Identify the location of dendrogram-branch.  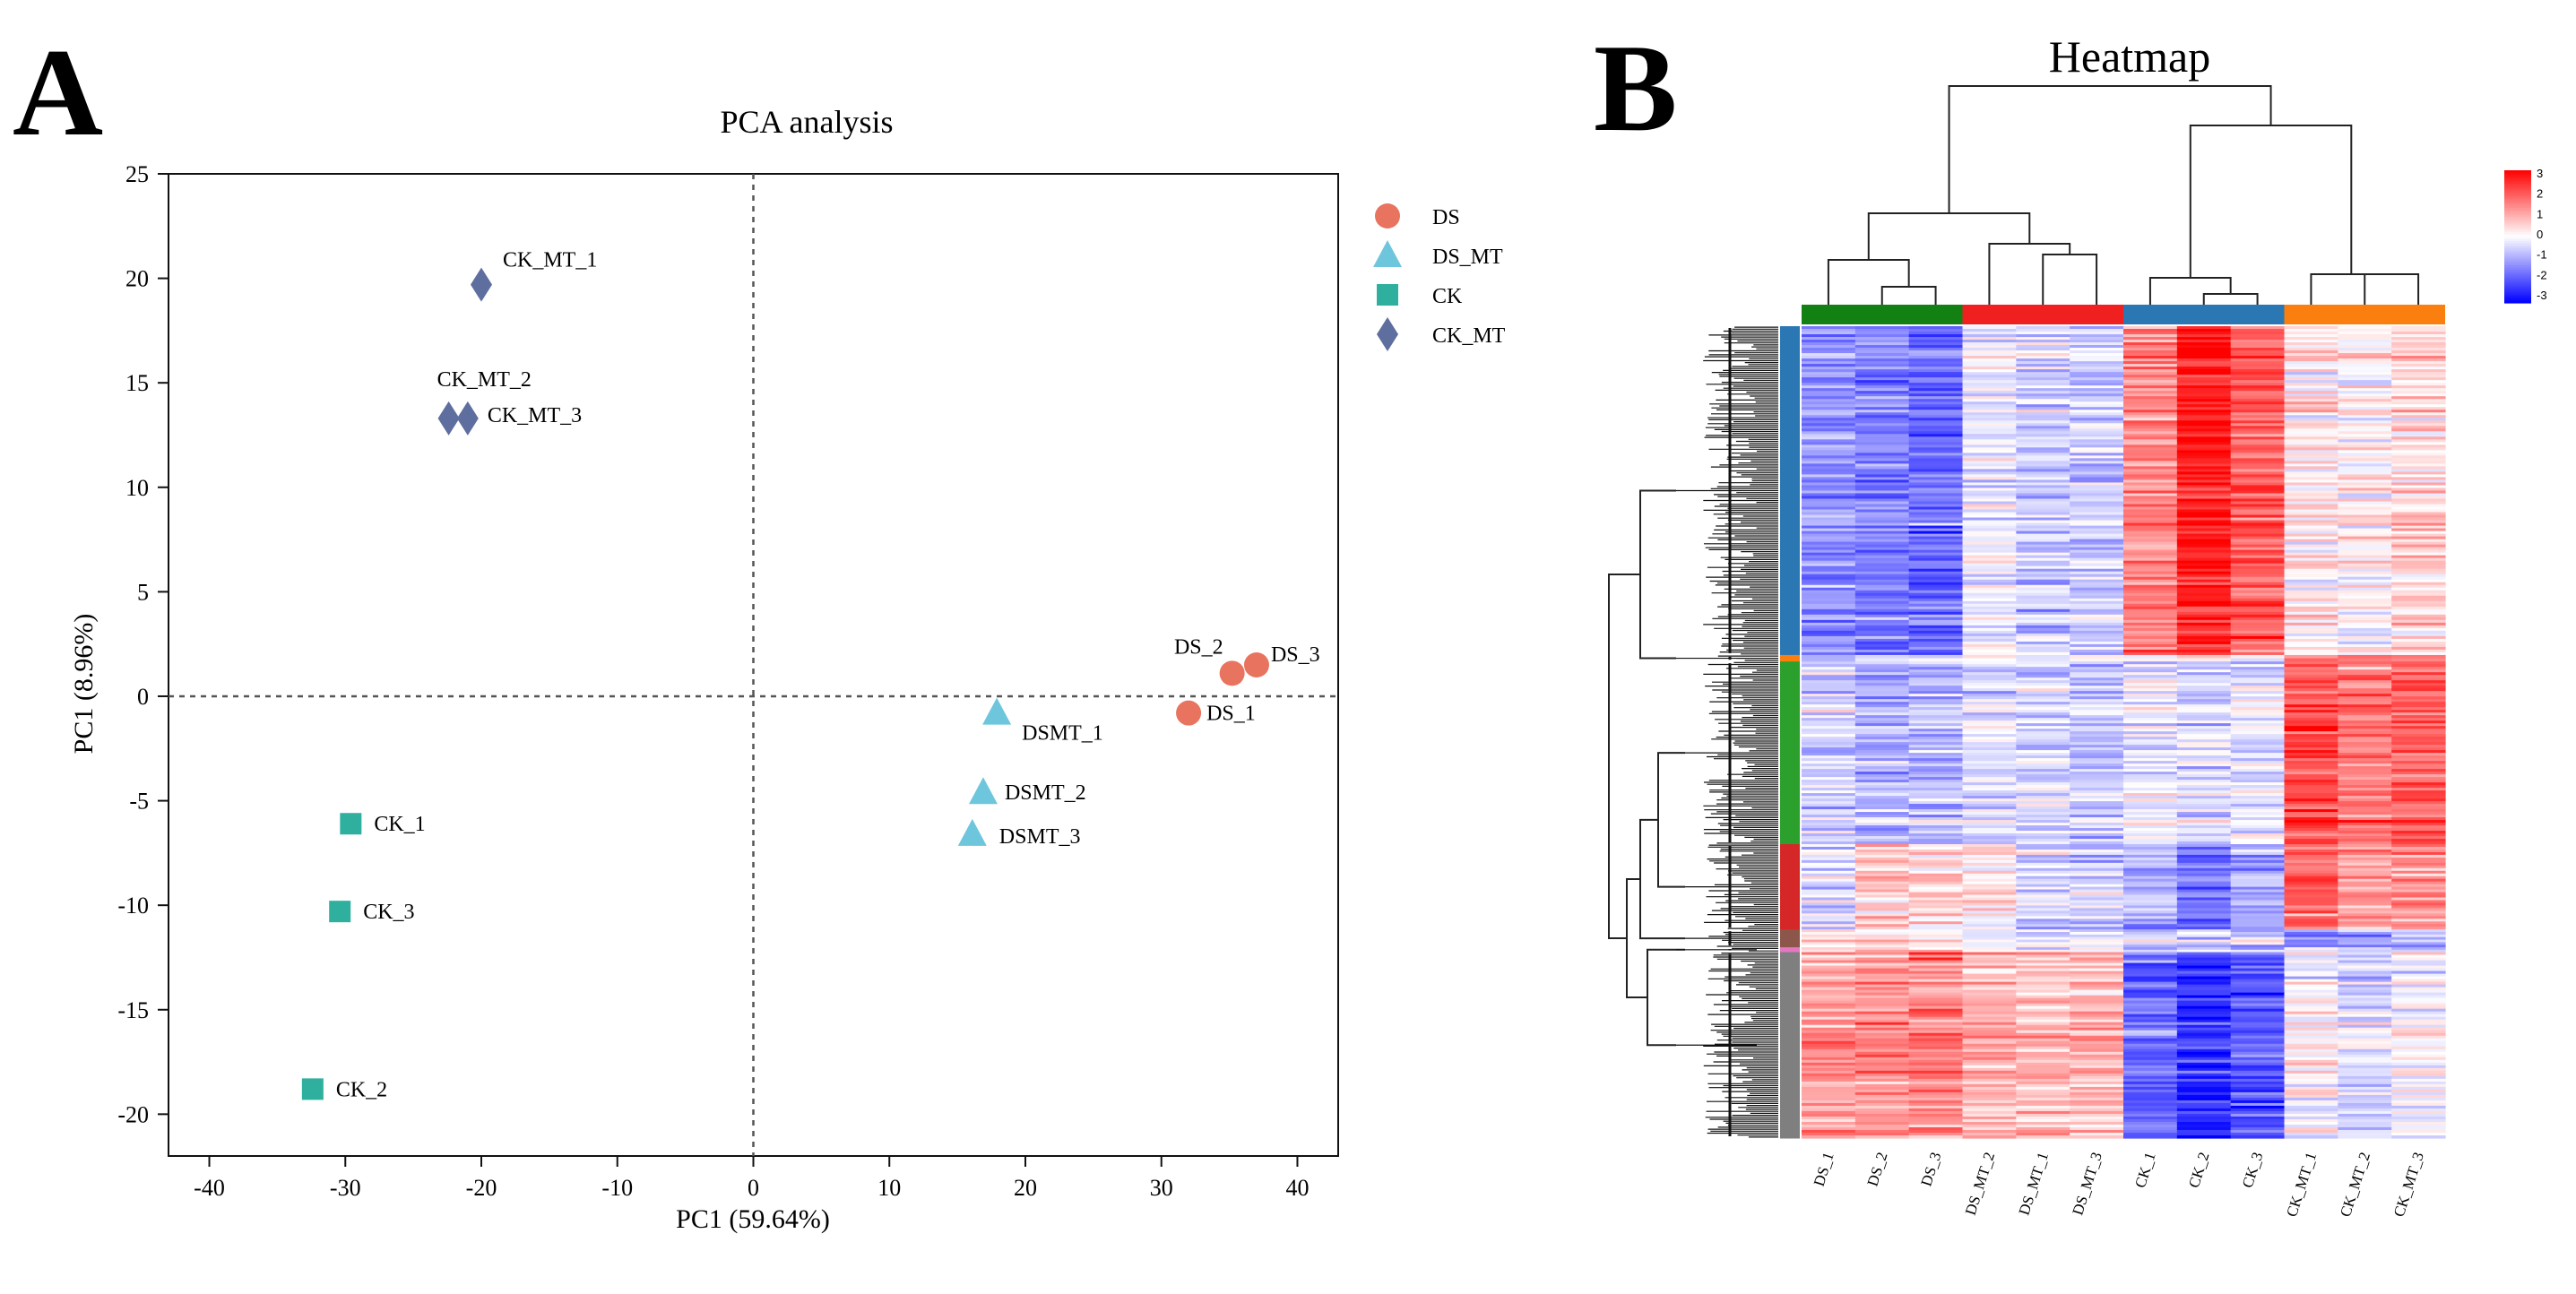
(2392, 289).